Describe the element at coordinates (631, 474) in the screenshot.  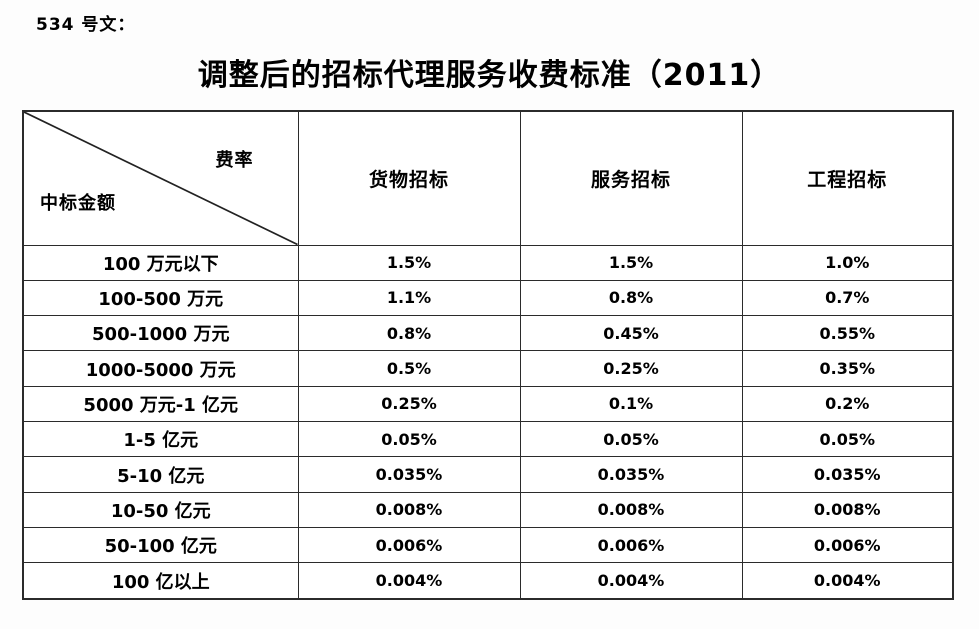
I see `rate-value-service: 0.035%` at that location.